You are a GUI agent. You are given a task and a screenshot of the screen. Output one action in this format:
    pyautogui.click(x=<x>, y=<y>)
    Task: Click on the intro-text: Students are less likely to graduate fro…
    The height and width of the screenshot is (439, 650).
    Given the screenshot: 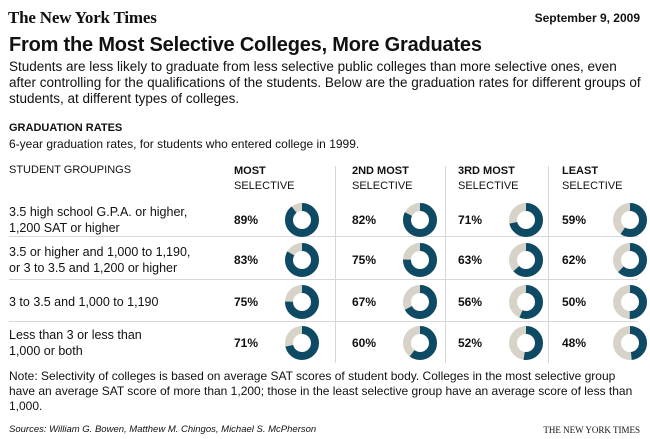 What is the action you would take?
    pyautogui.click(x=325, y=82)
    